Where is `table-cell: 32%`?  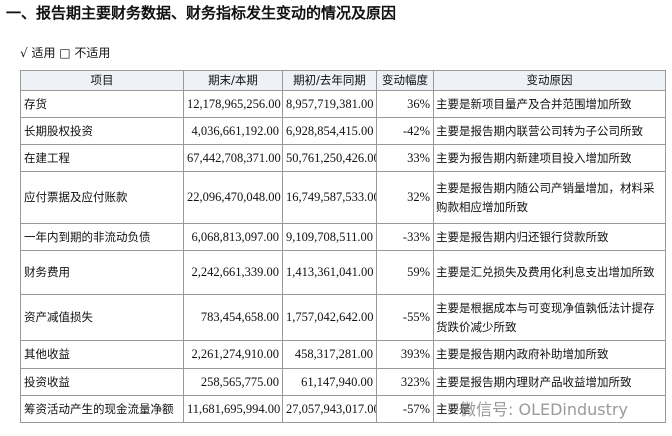 table-cell: 32% is located at coordinates (405, 197).